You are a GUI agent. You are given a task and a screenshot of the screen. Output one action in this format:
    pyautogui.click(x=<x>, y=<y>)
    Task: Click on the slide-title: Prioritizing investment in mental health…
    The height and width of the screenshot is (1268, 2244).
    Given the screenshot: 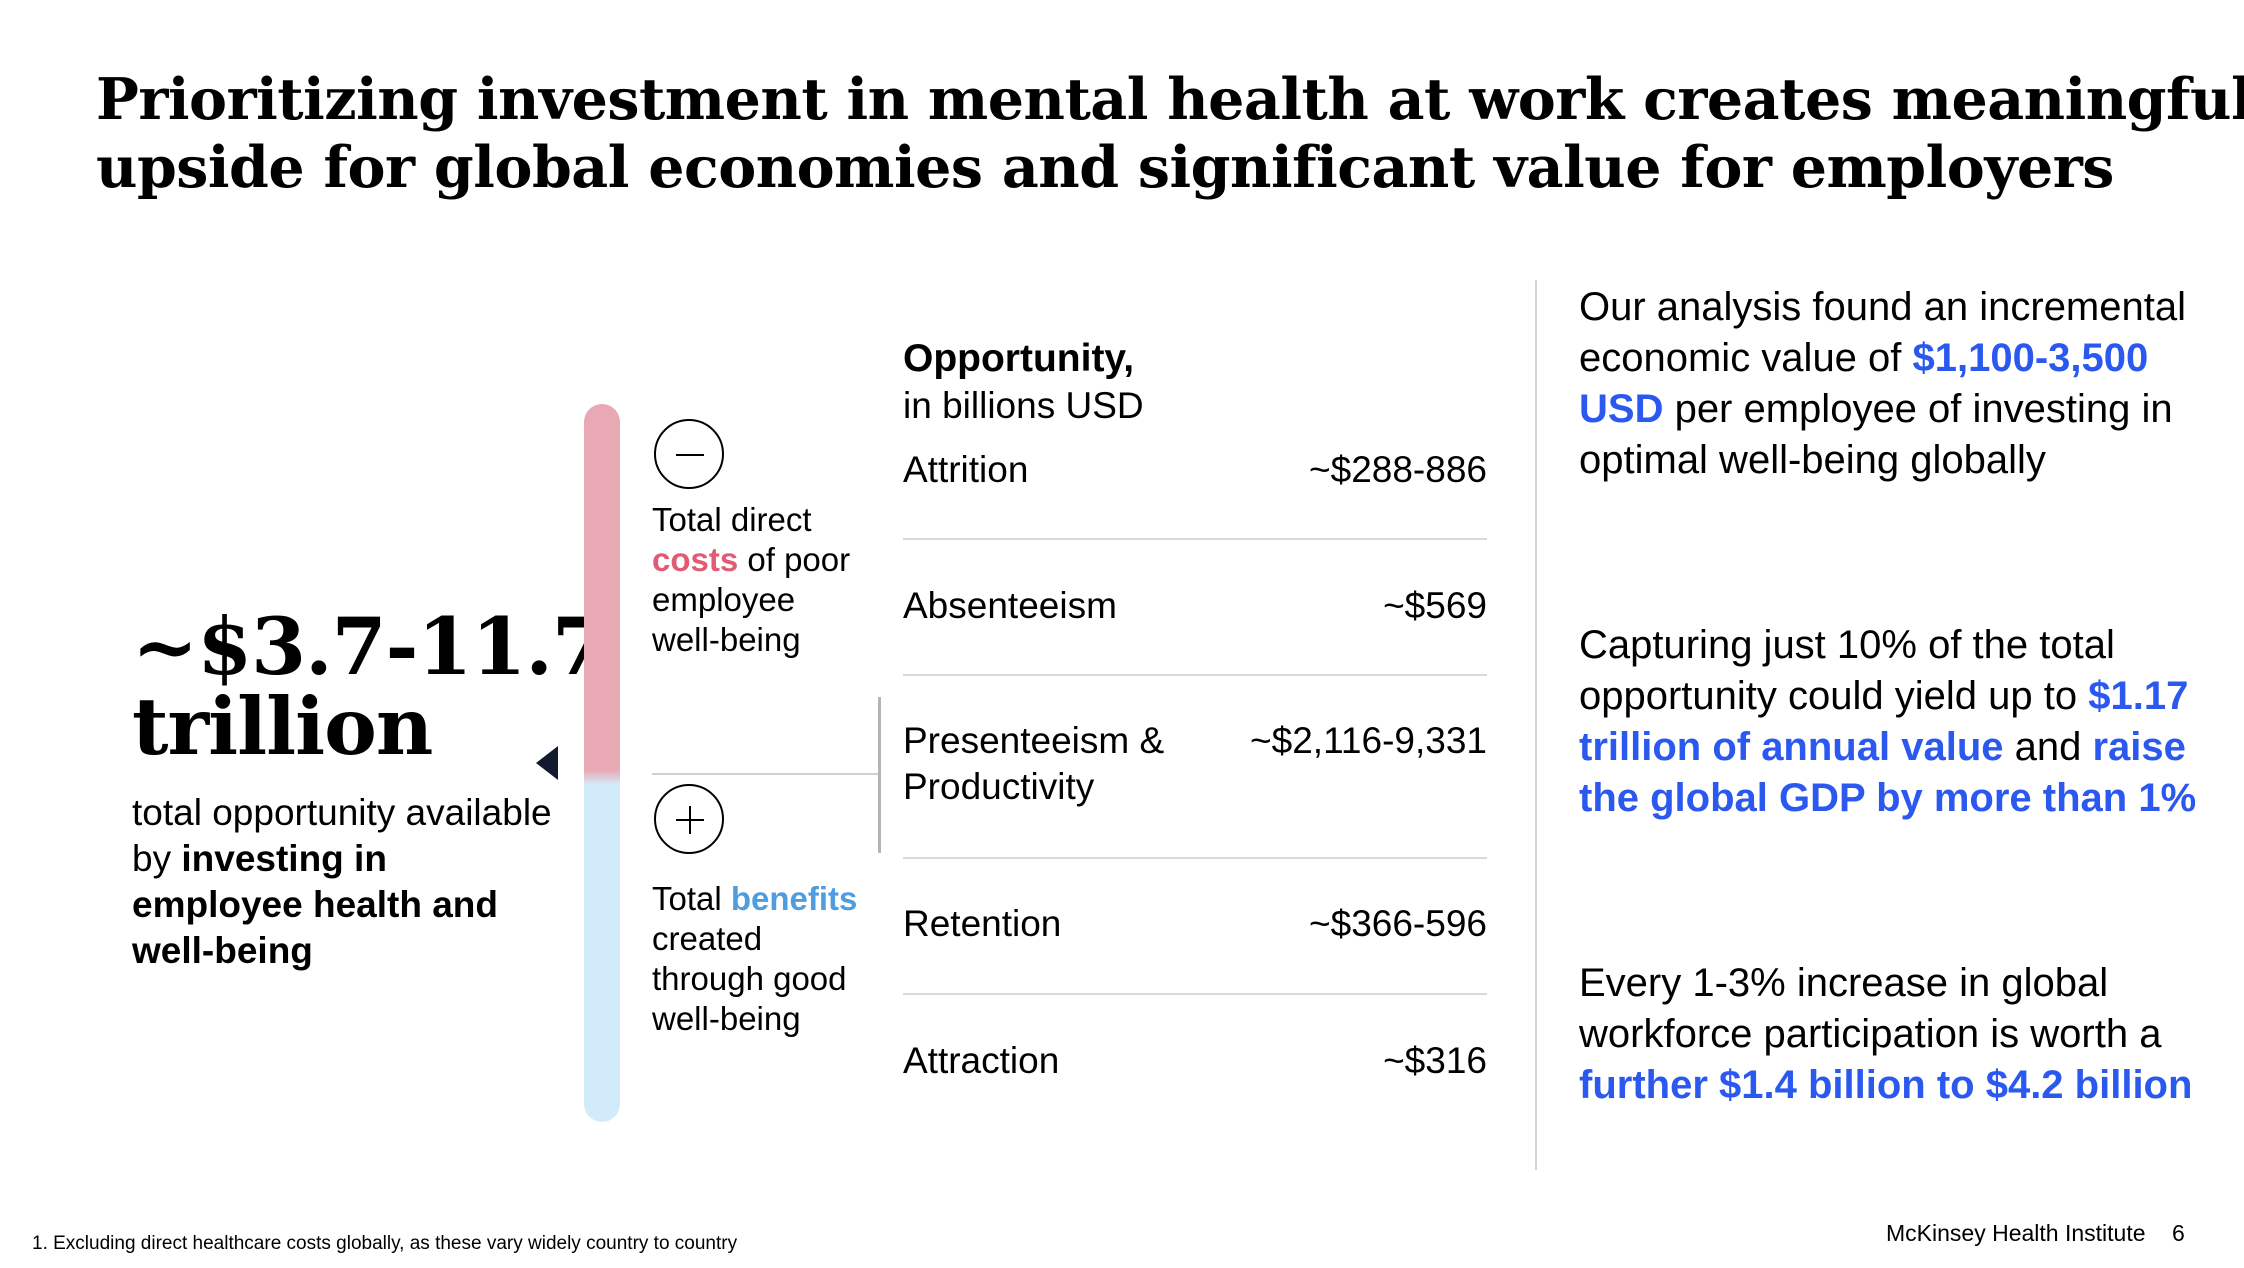 What is the action you would take?
    pyautogui.click(x=1170, y=134)
    